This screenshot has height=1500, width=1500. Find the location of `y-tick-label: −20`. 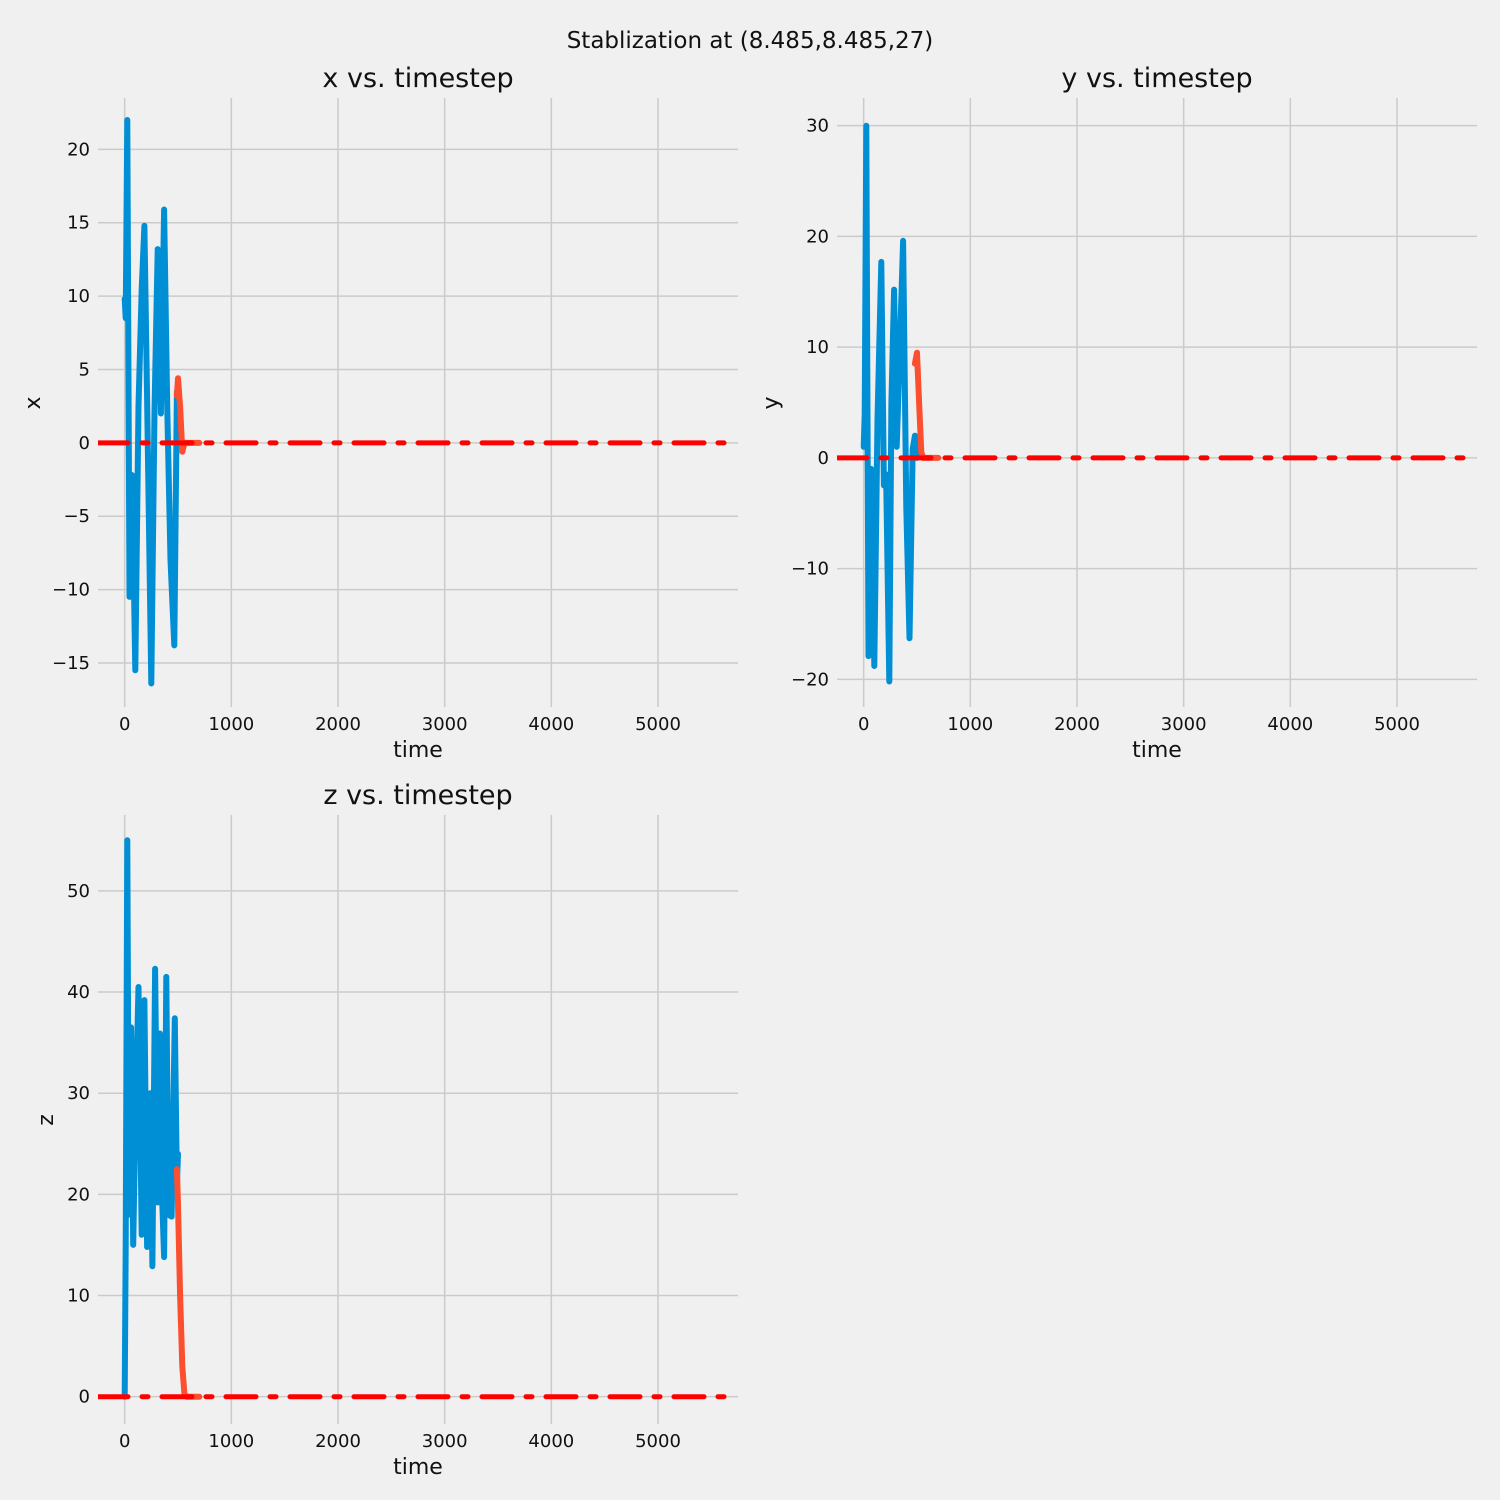

y-tick-label: −20 is located at coordinates (810, 679).